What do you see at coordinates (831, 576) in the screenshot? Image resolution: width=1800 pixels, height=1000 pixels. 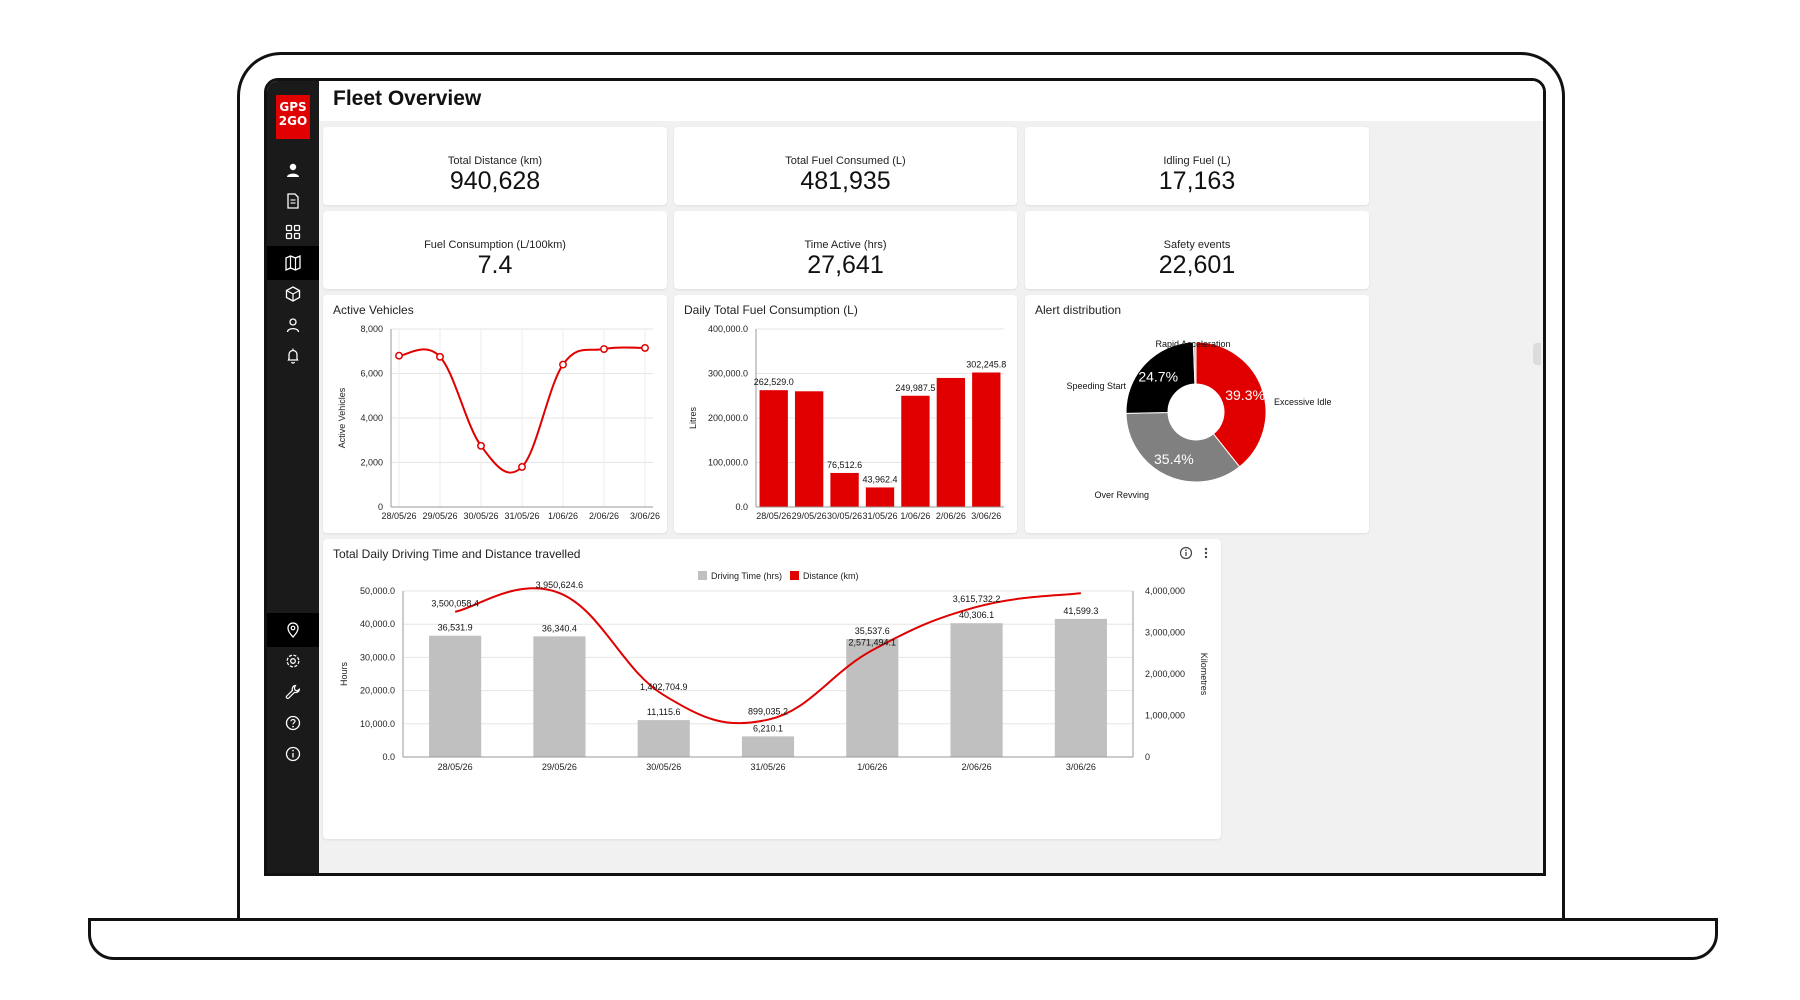 I see `legend-label: Distance (km)` at bounding box center [831, 576].